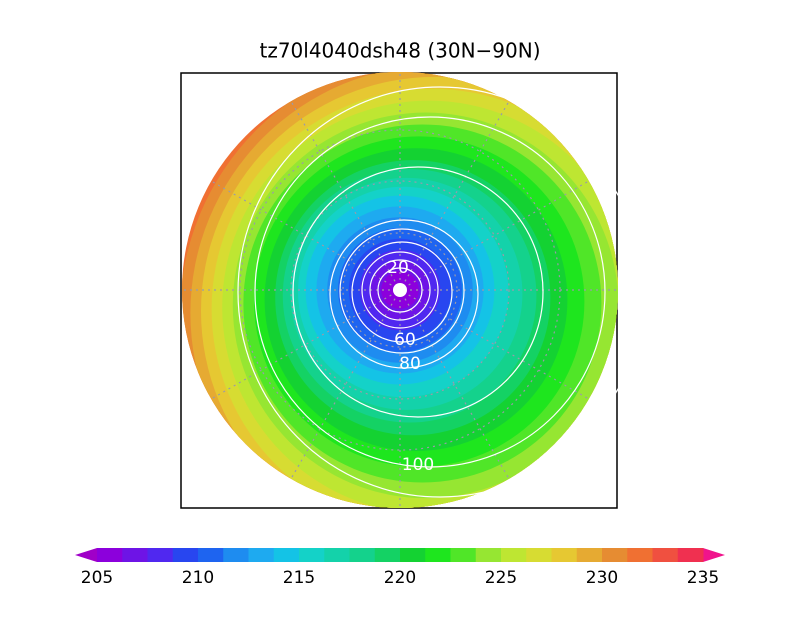  What do you see at coordinates (501, 578) in the screenshot?
I see `colorbar-tick-label: 225` at bounding box center [501, 578].